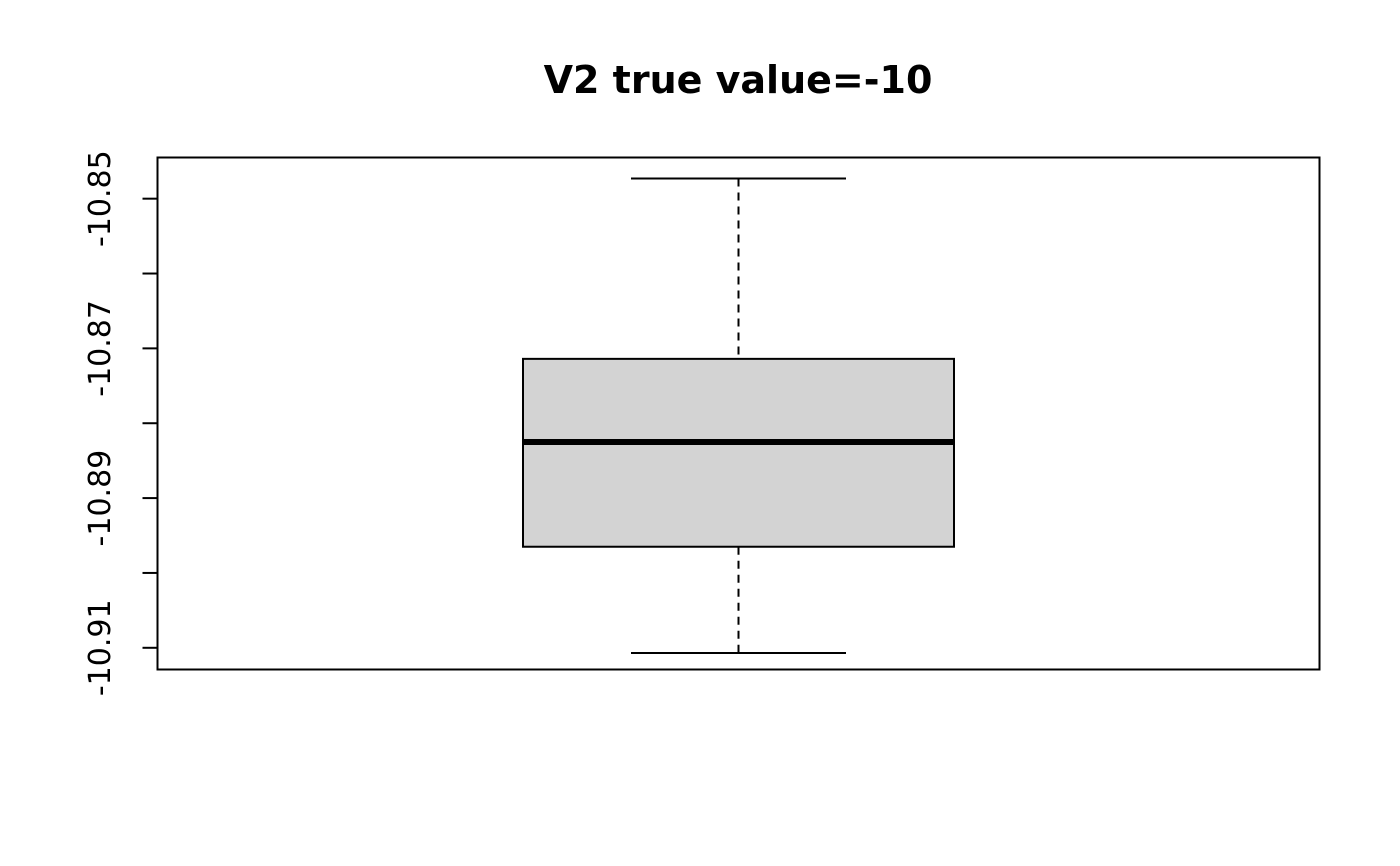  I want to click on y-tick-label: -10.89, so click(100, 498).